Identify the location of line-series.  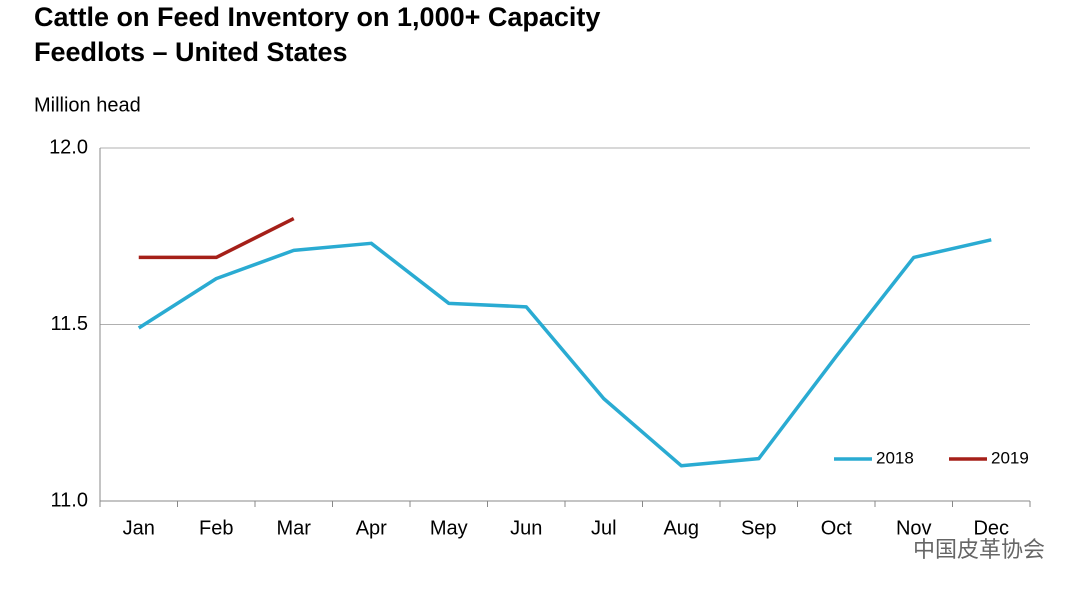
(216, 238).